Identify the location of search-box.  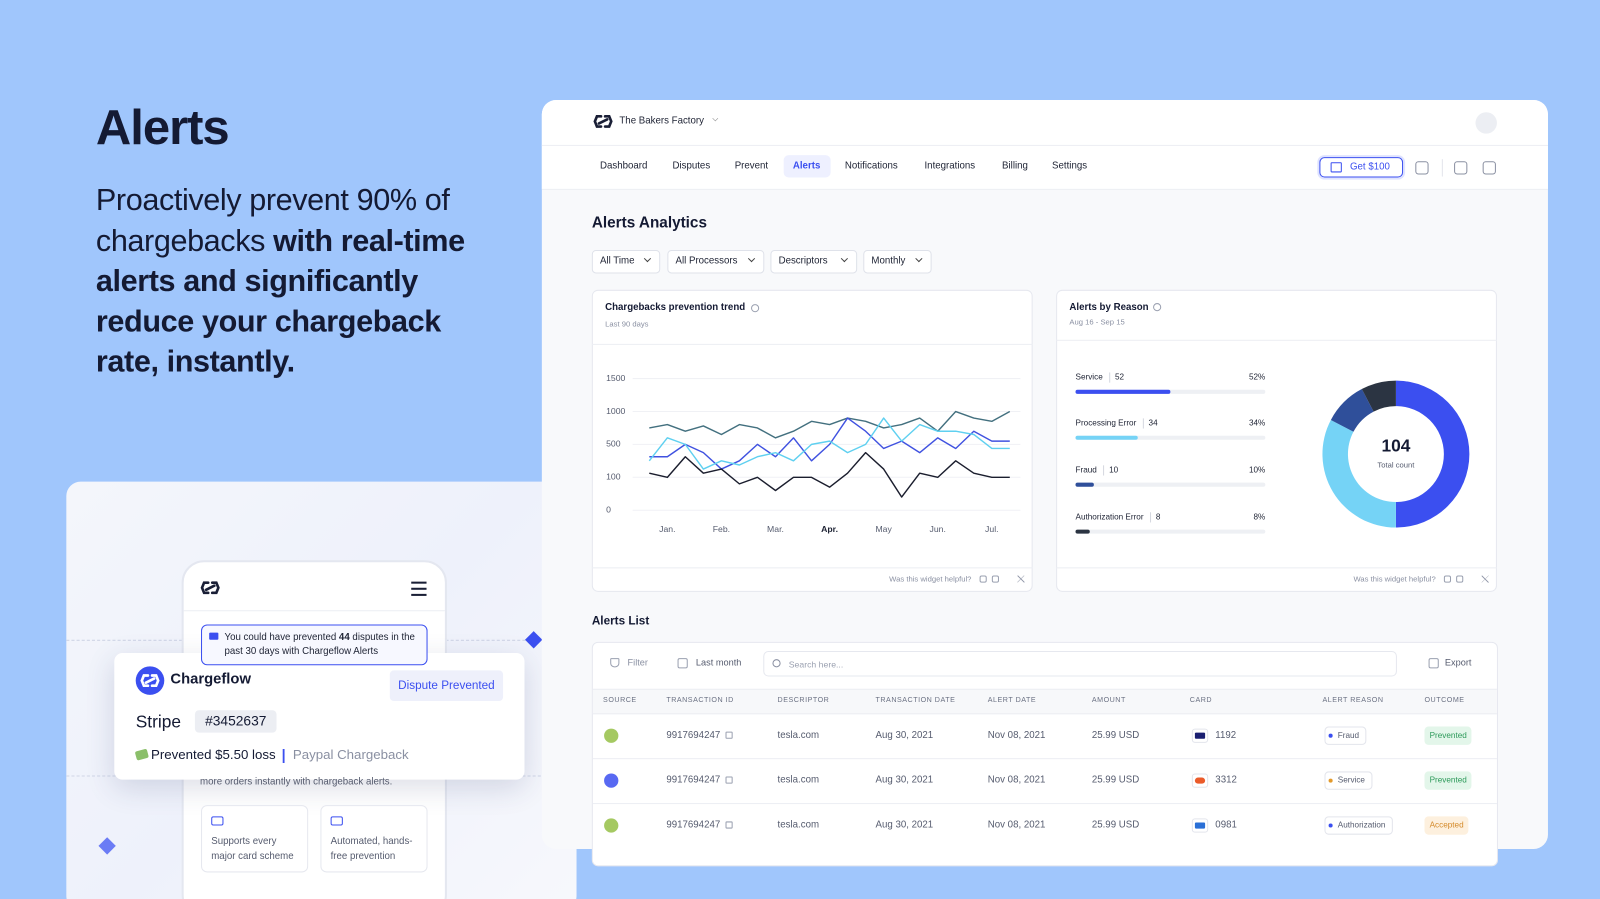
(1080, 664).